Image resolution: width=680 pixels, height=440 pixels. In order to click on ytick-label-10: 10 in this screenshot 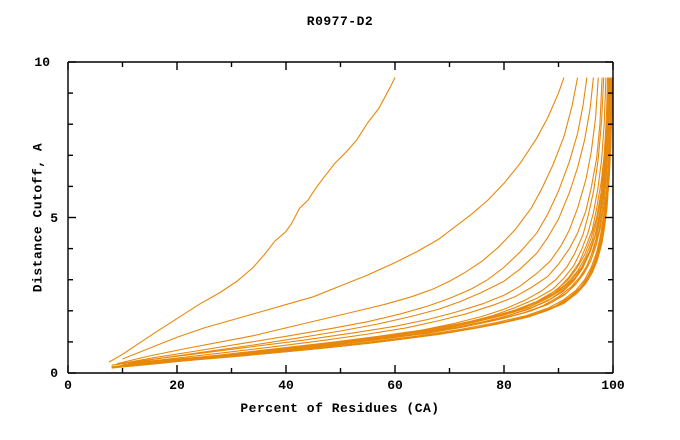, I will do `click(42, 62)`.